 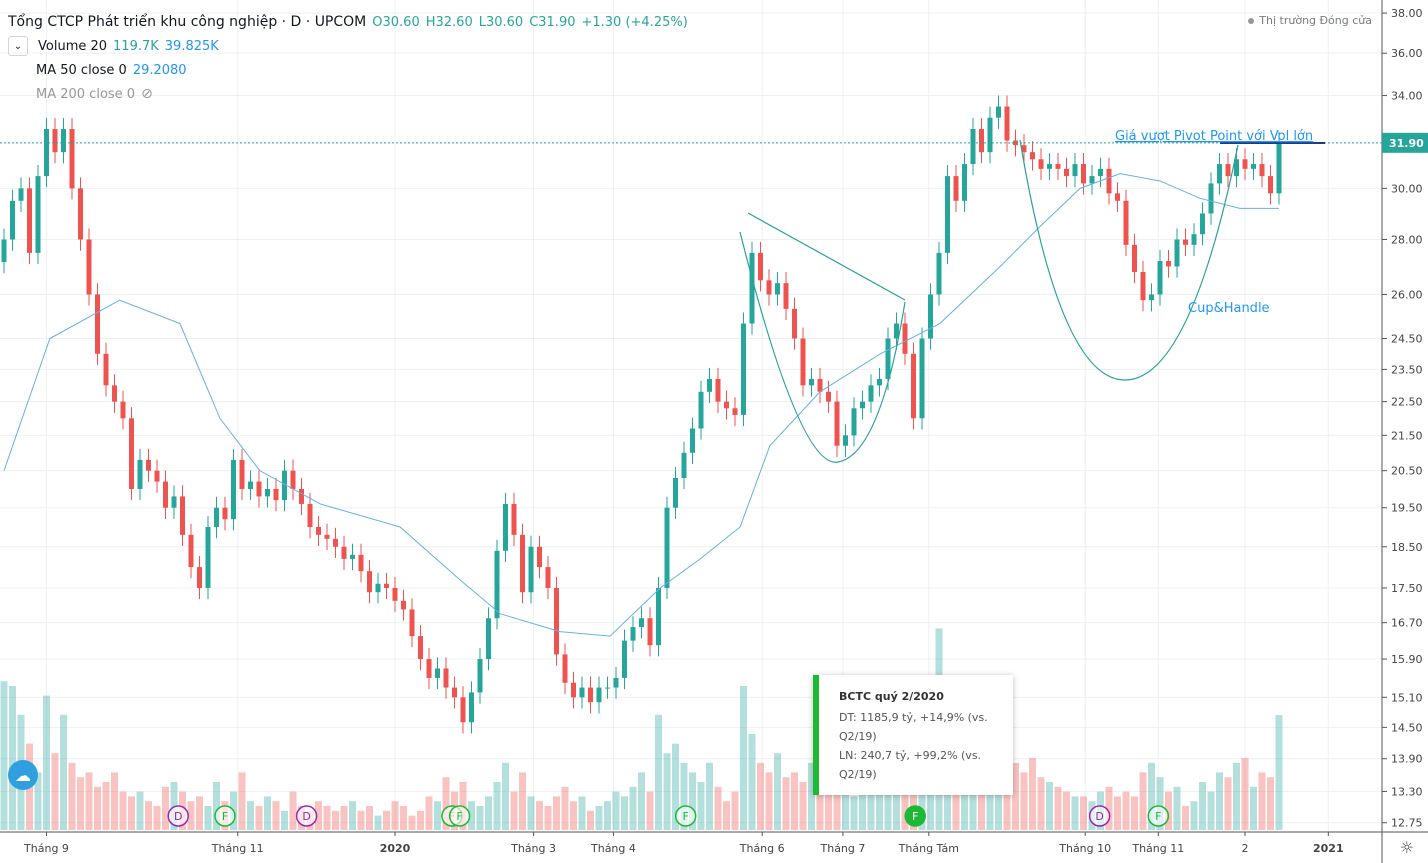 What do you see at coordinates (348, 94) in the screenshot?
I see `ma200-row: MA 200 close 0 ⊘` at bounding box center [348, 94].